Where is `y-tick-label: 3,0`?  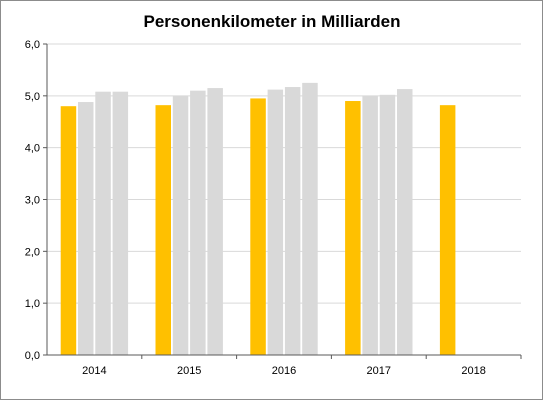
y-tick-label: 3,0 is located at coordinates (32, 201).